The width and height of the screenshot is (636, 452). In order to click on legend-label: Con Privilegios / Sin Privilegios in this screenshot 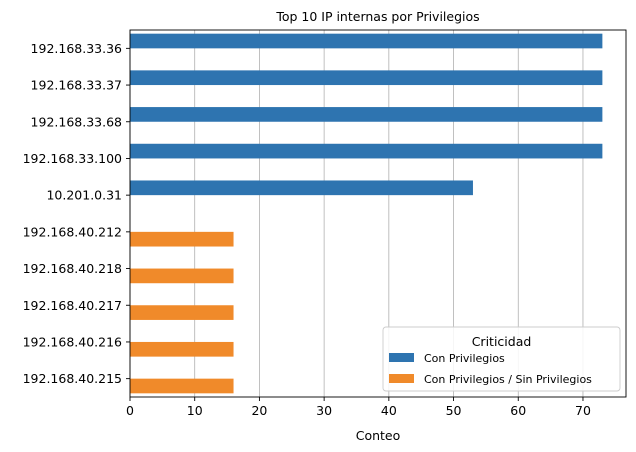, I will do `click(508, 379)`.